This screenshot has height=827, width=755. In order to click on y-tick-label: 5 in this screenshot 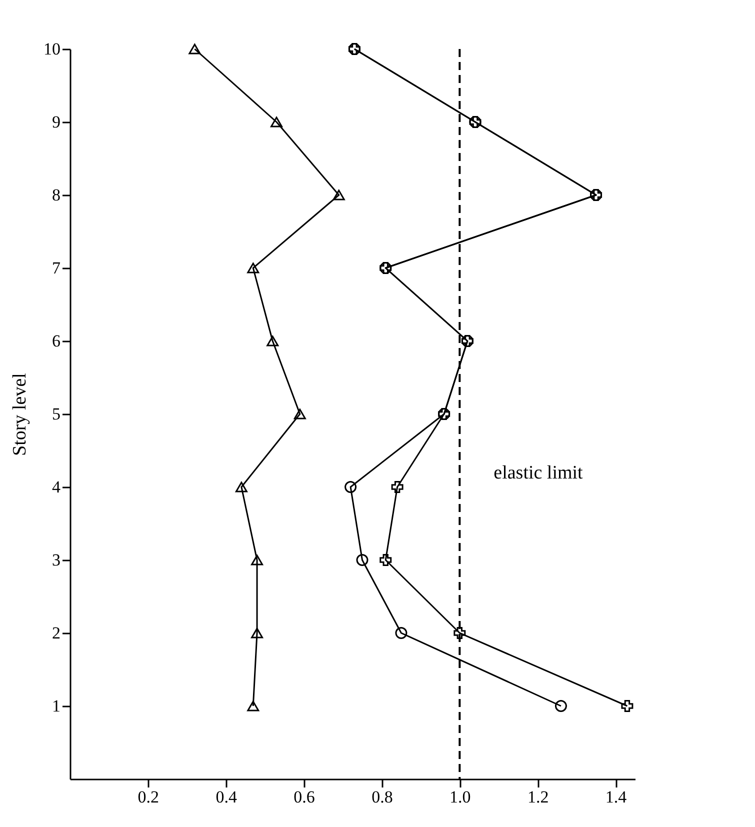, I will do `click(56, 414)`.